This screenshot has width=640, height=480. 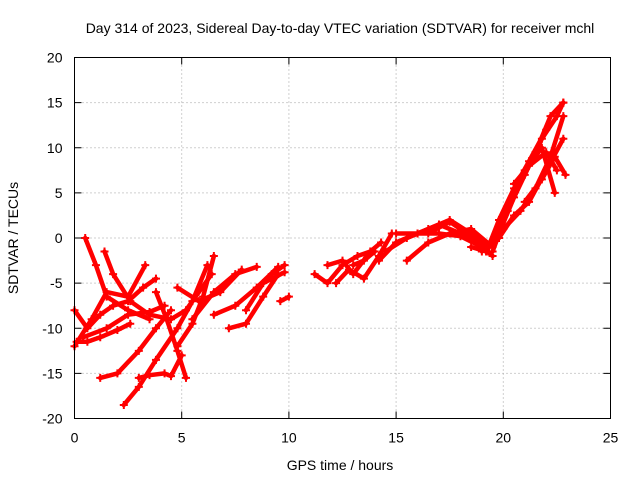 I want to click on y-tick-label: 10, so click(x=55, y=148).